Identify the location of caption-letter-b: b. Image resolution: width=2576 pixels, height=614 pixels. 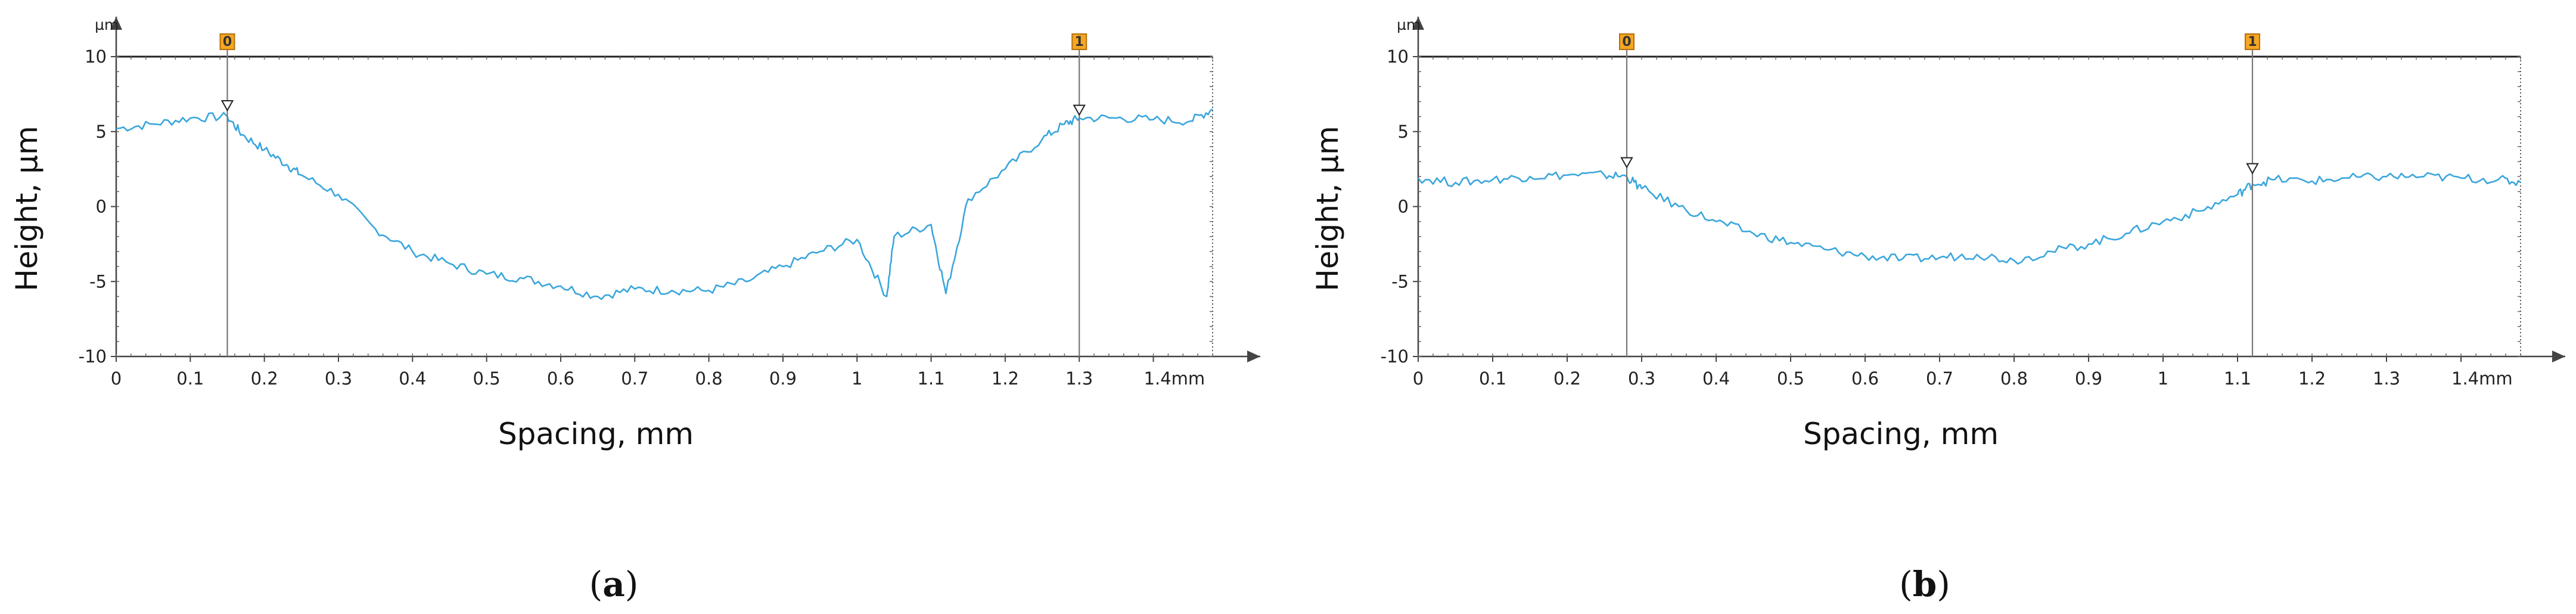
(1925, 584).